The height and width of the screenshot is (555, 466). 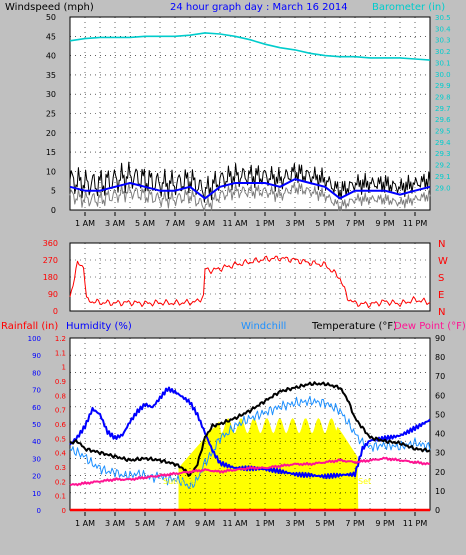 What do you see at coordinates (36, 391) in the screenshot?
I see `humidity-tick: 70` at bounding box center [36, 391].